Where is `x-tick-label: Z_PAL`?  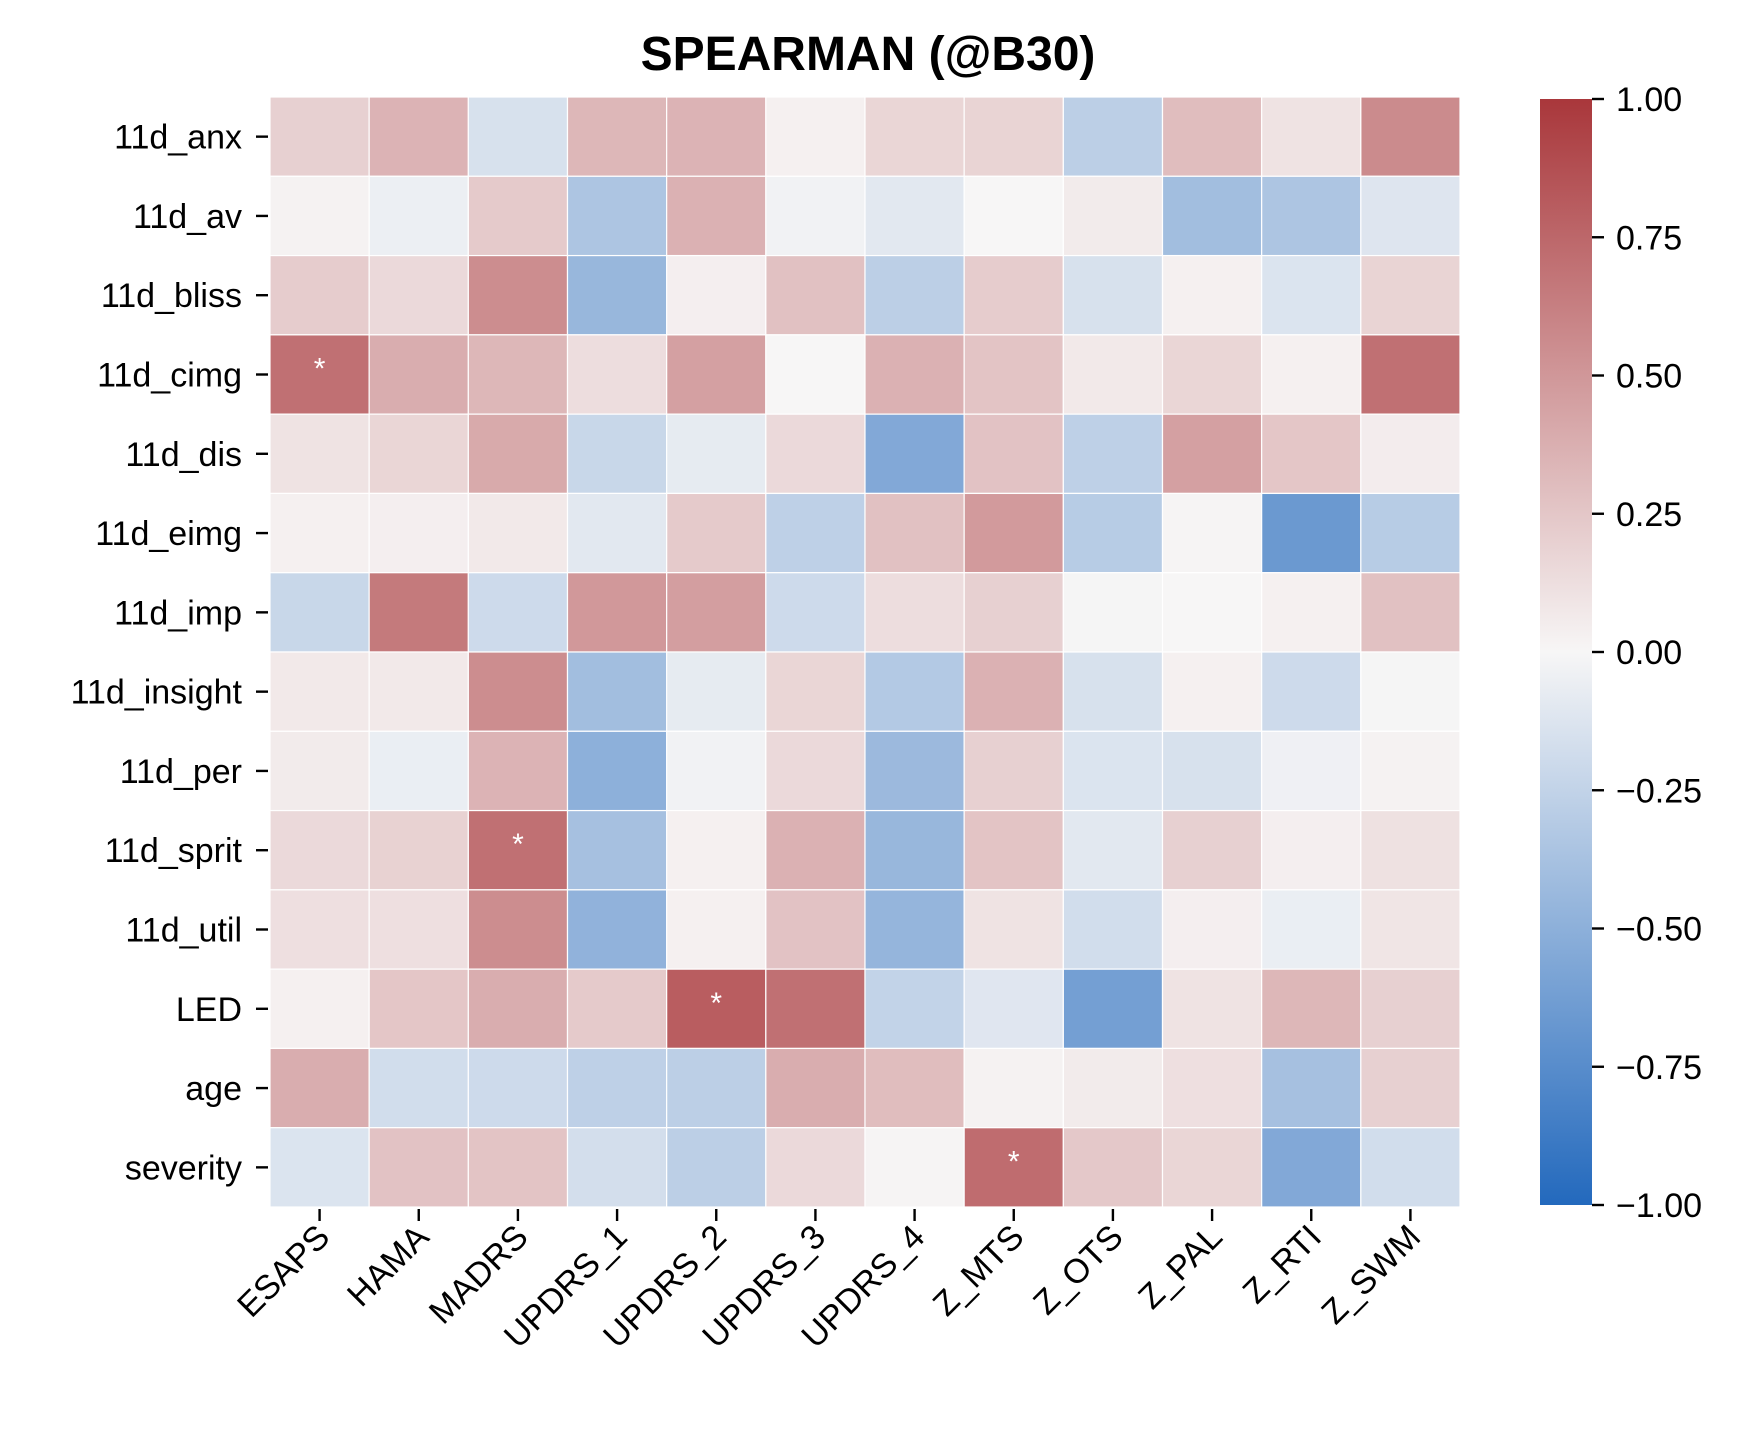
x-tick-label: Z_PAL is located at coordinates (1180, 1267).